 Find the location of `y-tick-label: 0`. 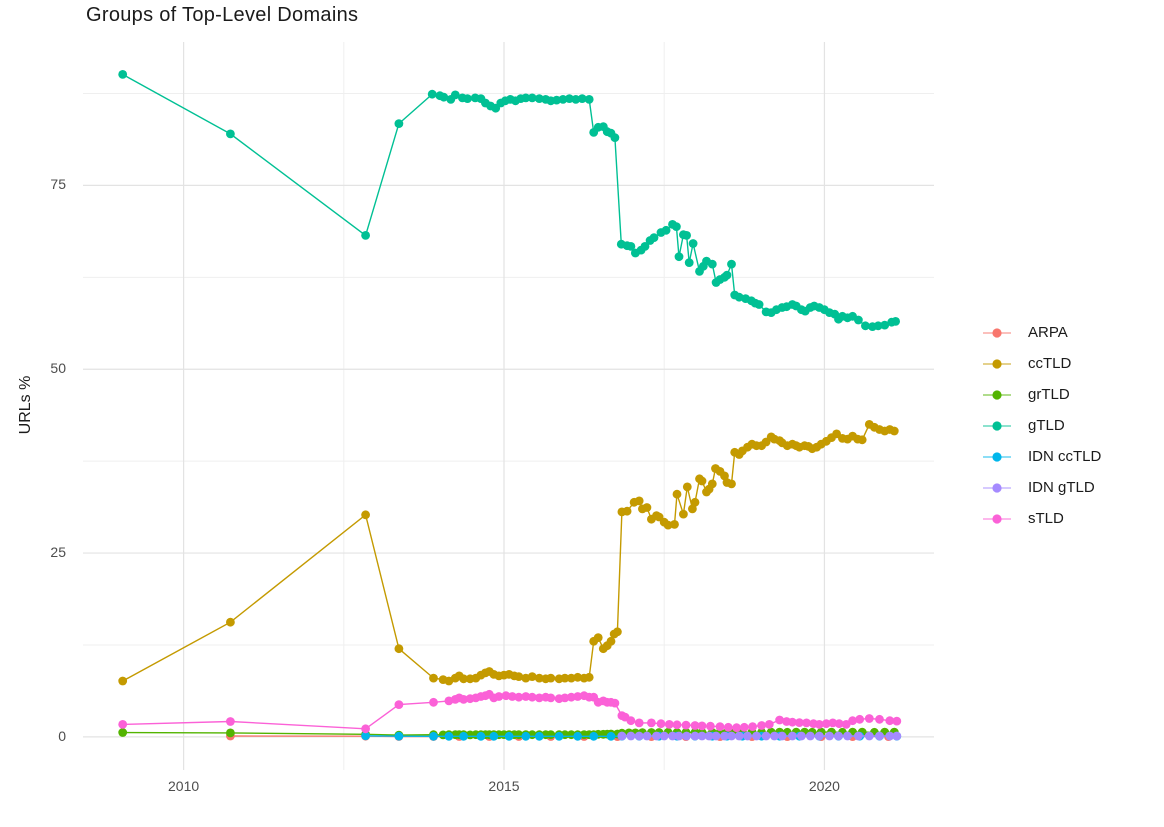

y-tick-label: 0 is located at coordinates (62, 735).